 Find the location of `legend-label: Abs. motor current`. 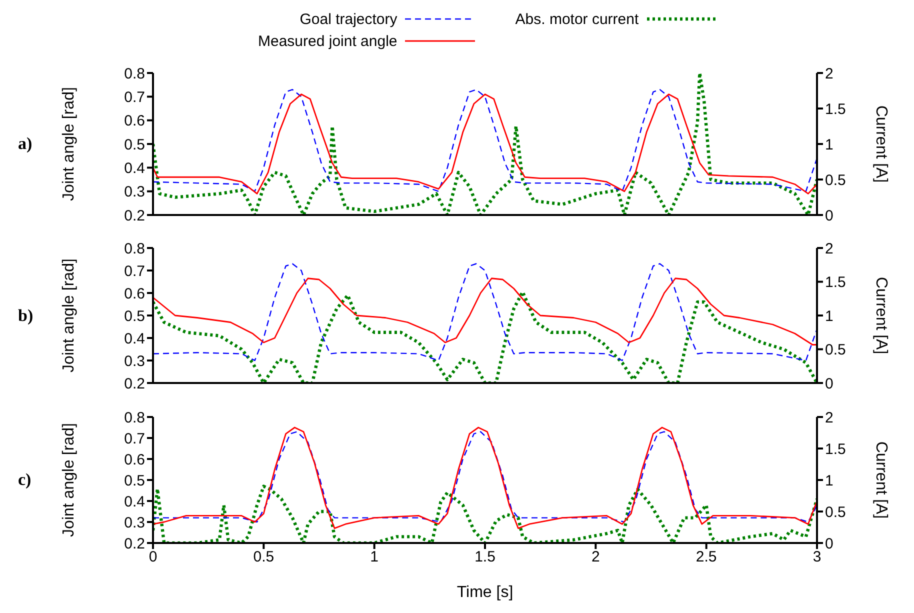

legend-label: Abs. motor current is located at coordinates (577, 19).